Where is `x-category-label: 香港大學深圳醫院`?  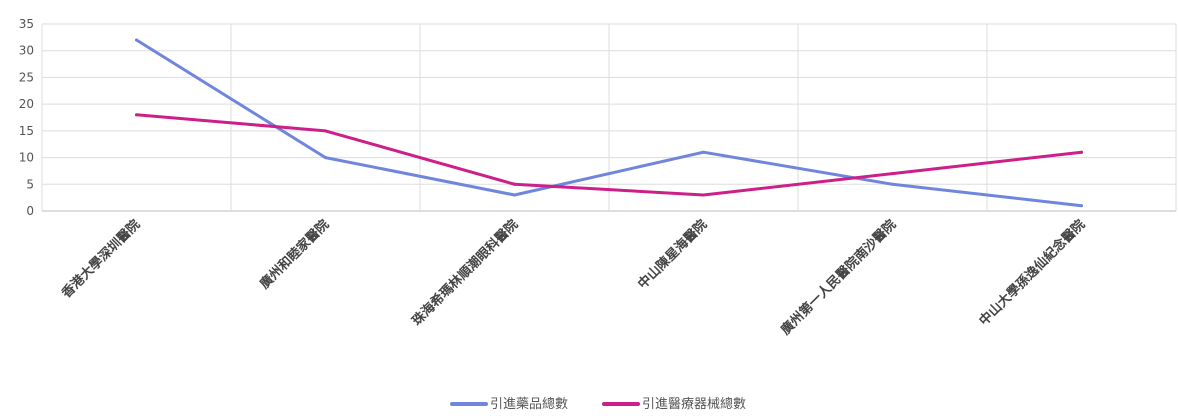
x-category-label: 香港大學深圳醫院 is located at coordinates (101, 260).